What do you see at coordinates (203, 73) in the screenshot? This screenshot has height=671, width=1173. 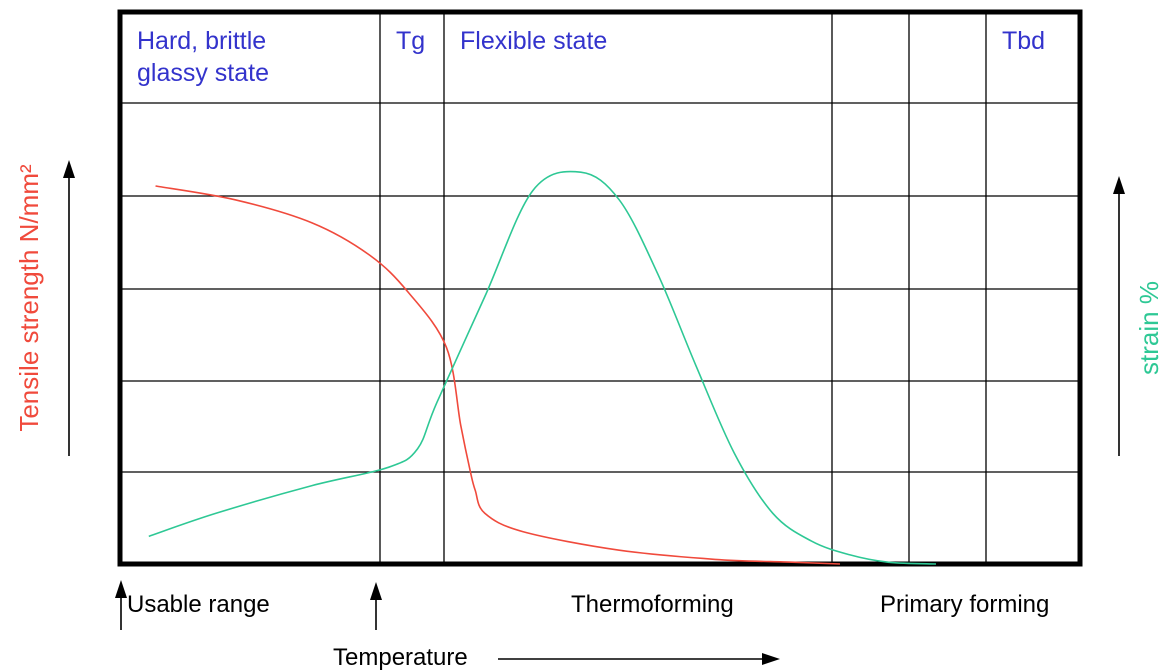 I see `region-label-glassy-line2: glassy state` at bounding box center [203, 73].